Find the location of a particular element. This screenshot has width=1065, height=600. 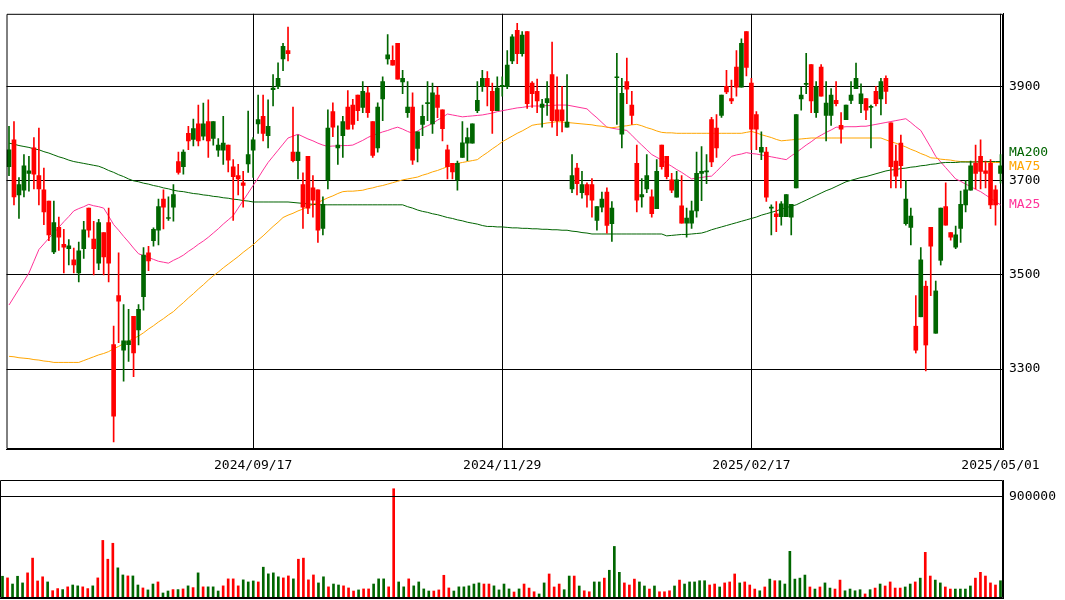

y-tick-label: 3900 is located at coordinates (1025, 86).